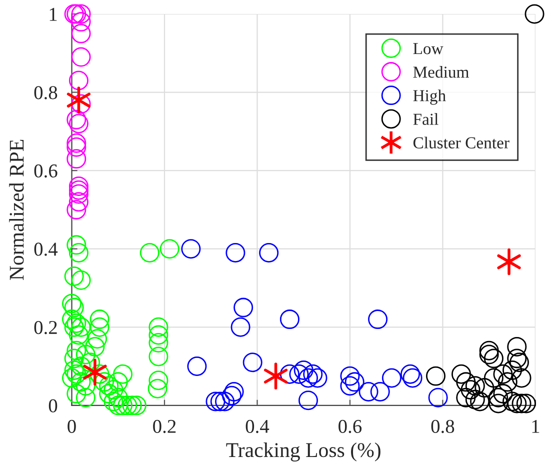 The height and width of the screenshot is (466, 552). What do you see at coordinates (45, 327) in the screenshot?
I see `y-tick-label: 0.2` at bounding box center [45, 327].